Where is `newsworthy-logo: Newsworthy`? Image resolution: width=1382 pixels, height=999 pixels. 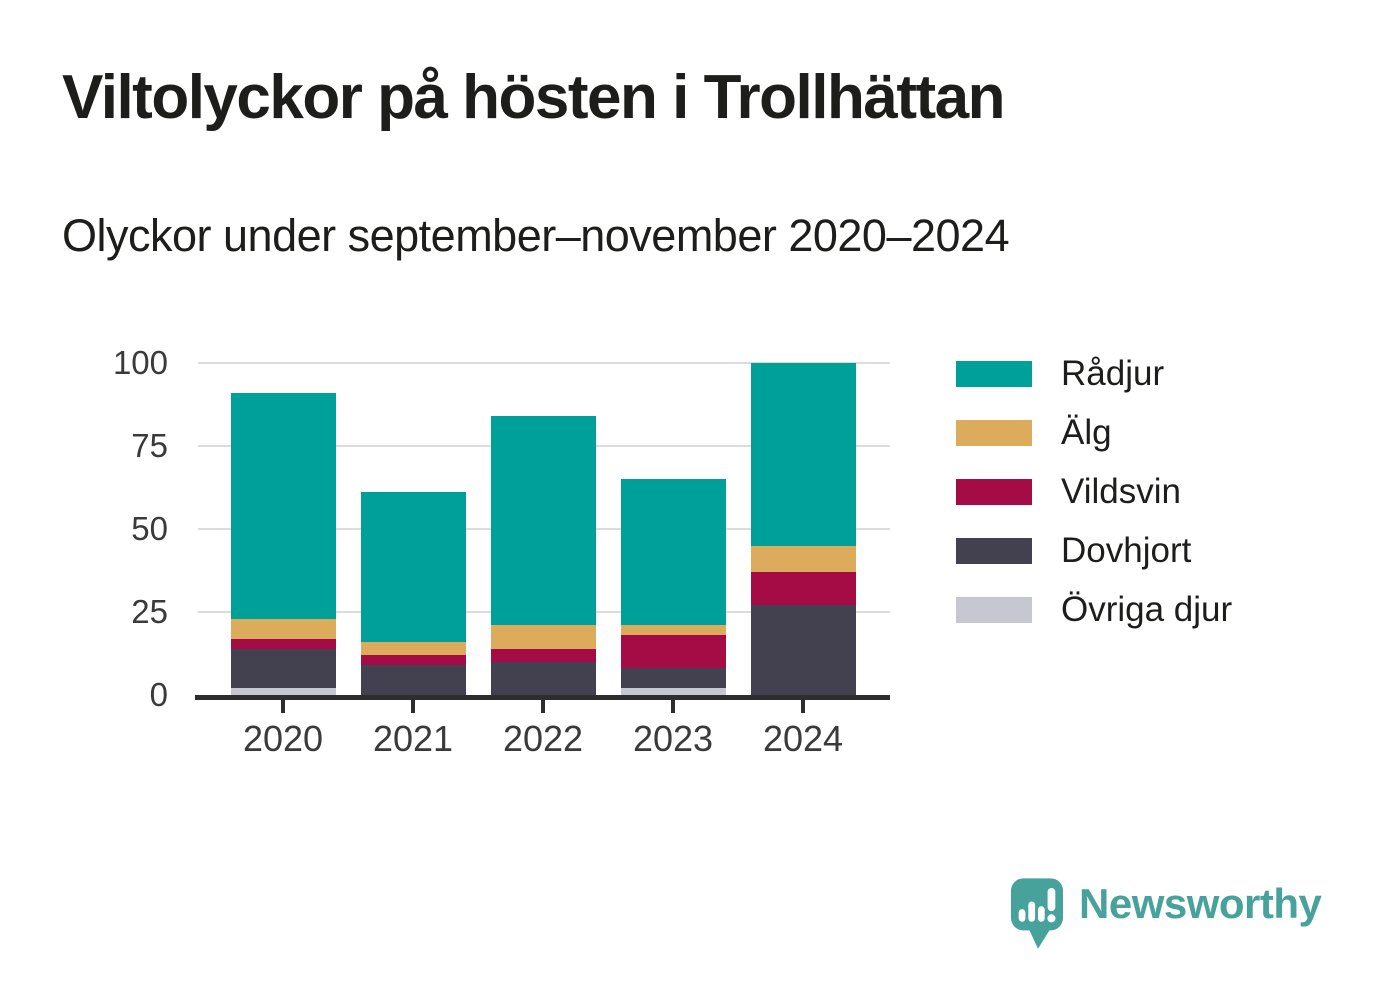
newsworthy-logo: Newsworthy is located at coordinates (1166, 914).